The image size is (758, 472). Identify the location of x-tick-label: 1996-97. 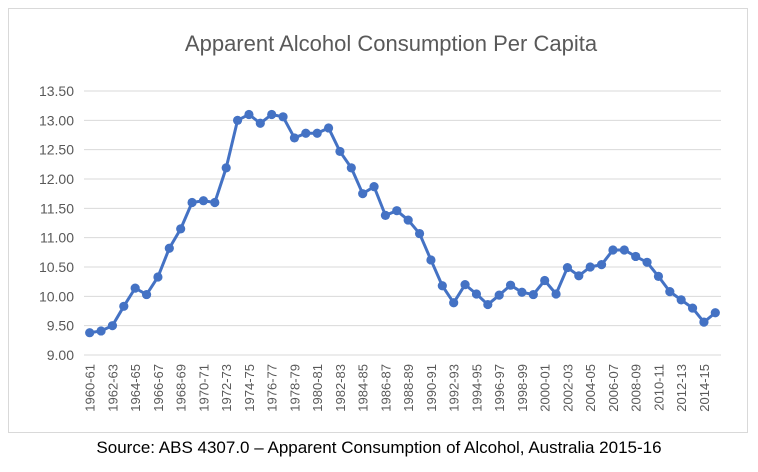
(499, 388).